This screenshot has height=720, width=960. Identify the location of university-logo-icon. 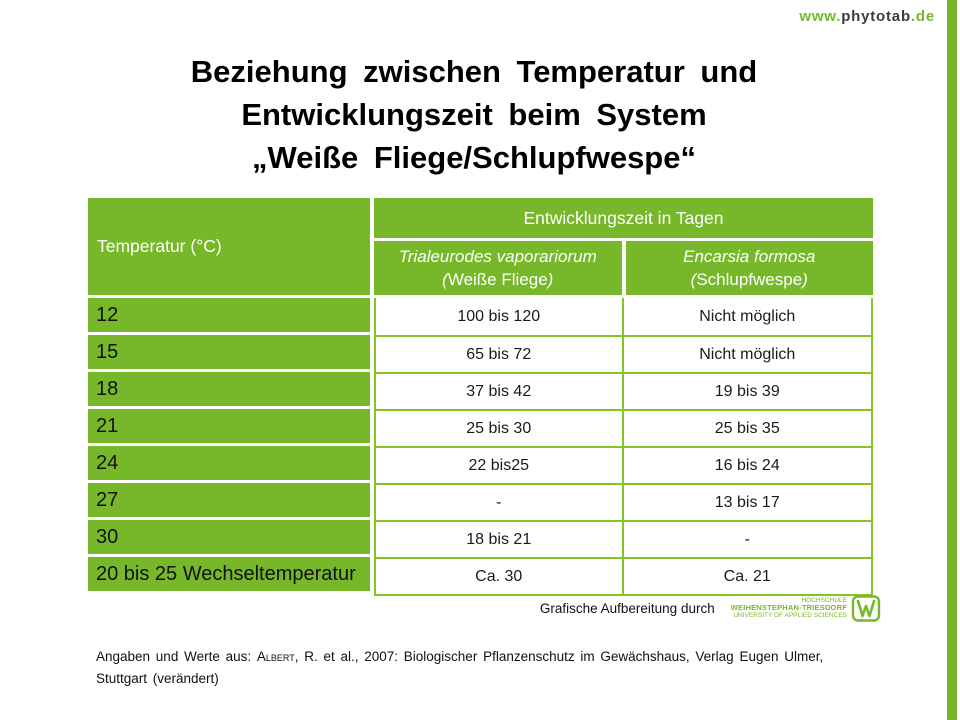
(866, 608).